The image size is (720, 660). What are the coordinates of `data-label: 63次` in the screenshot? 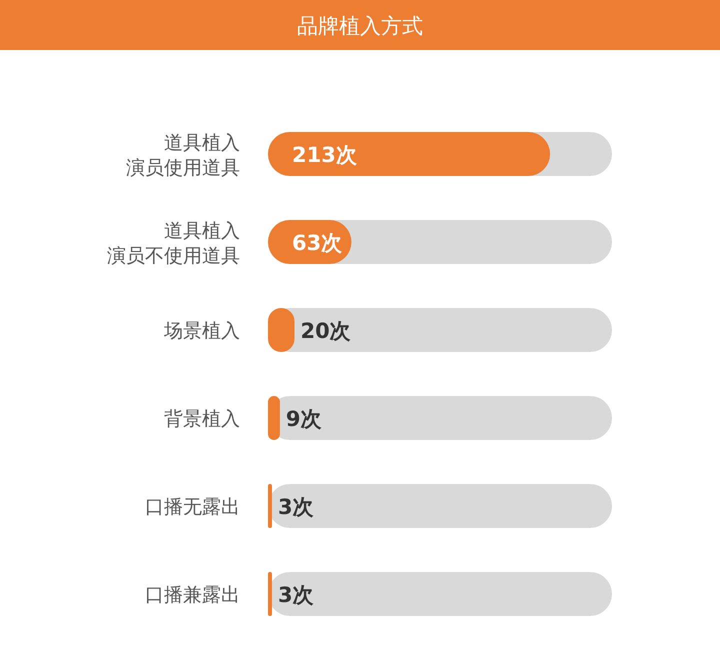 It's located at (318, 243).